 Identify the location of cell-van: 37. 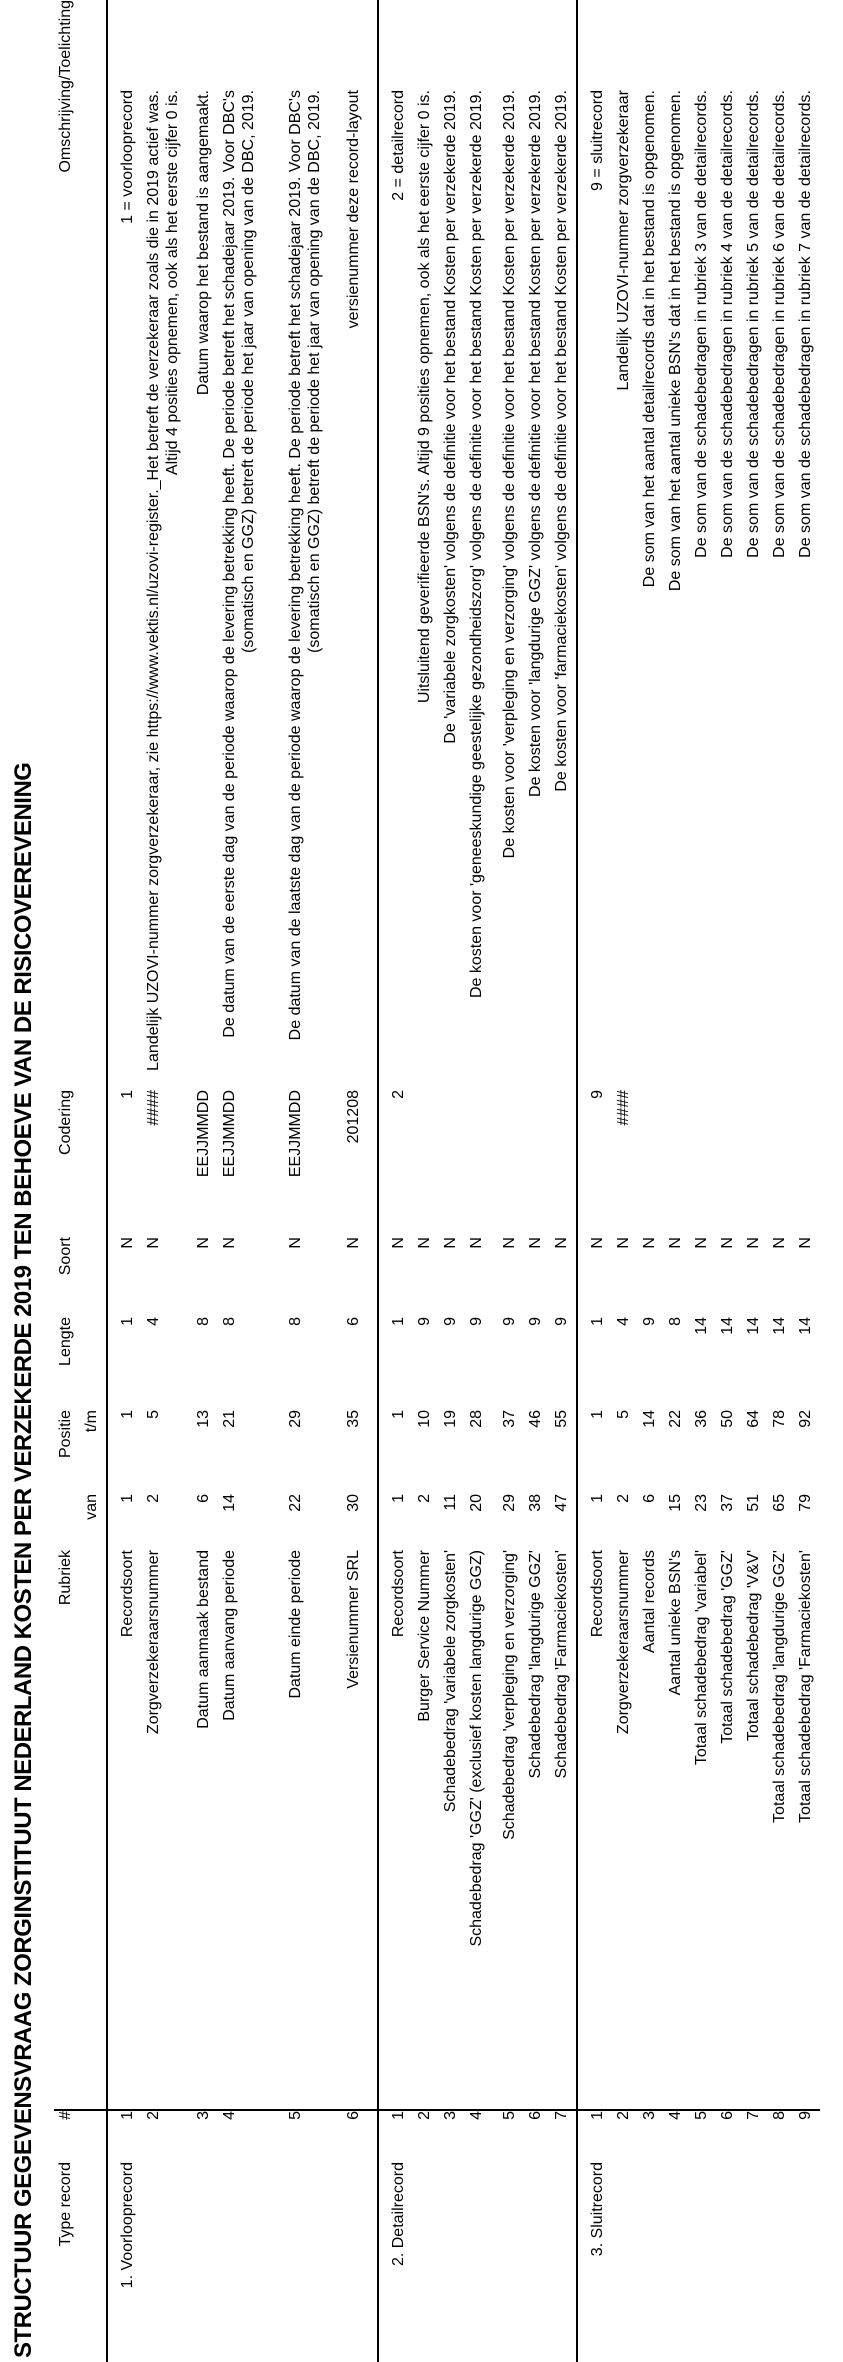
(727, 1503).